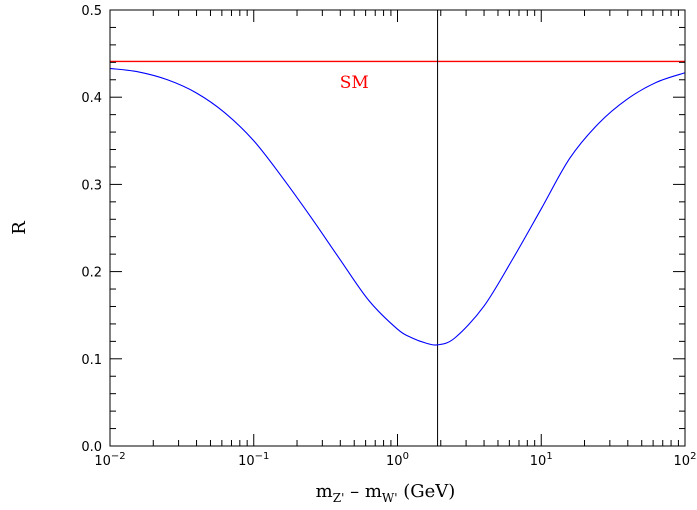 The image size is (697, 510). Describe the element at coordinates (91, 273) in the screenshot. I see `y-tick-label: 0.2` at that location.